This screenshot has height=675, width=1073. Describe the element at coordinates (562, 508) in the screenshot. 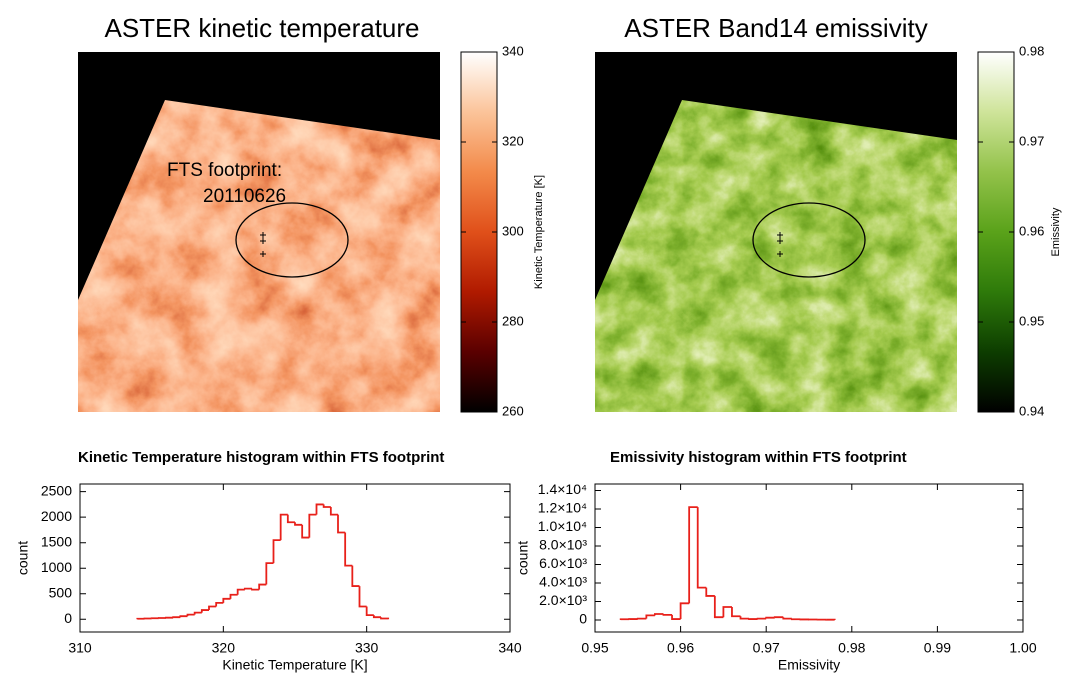

I see `y-tick-label: 1.2×10⁴` at that location.